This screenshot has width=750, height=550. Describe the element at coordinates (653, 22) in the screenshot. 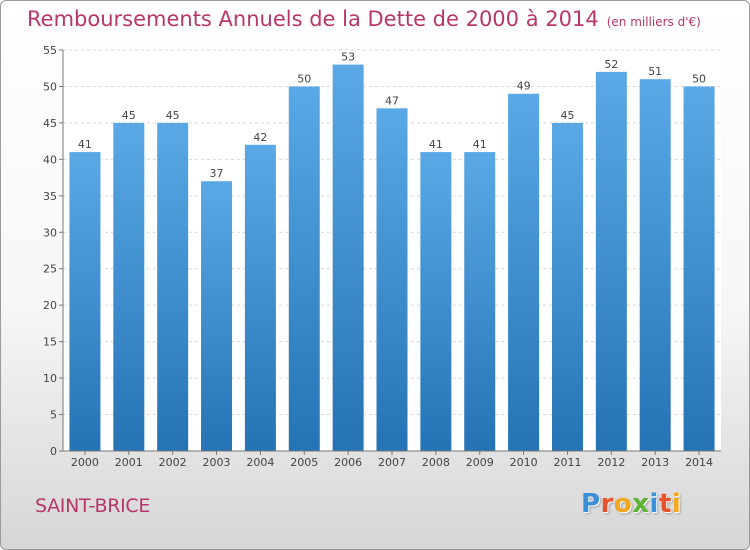

I see `chart-subtitle: (en milliers d'€)` at that location.